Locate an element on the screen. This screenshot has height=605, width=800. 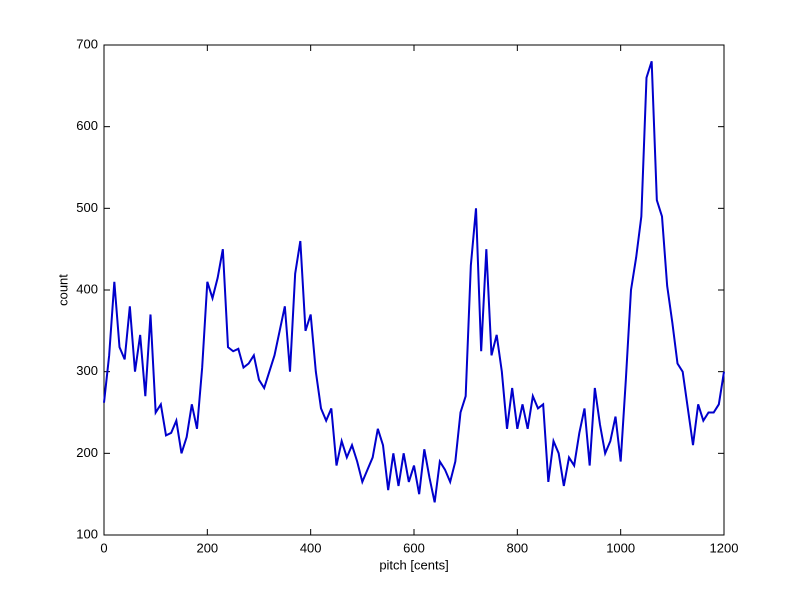
x-tick-label: 200 is located at coordinates (207, 547).